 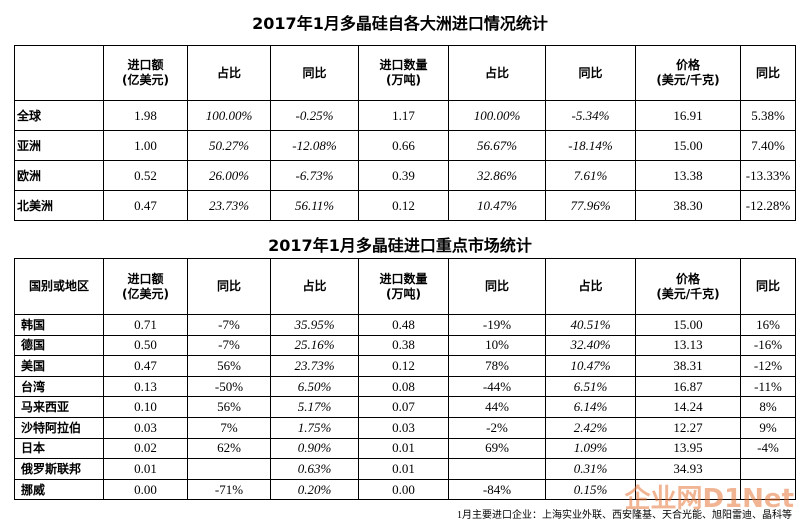 I want to click on cell: 56.11%, so click(x=314, y=205).